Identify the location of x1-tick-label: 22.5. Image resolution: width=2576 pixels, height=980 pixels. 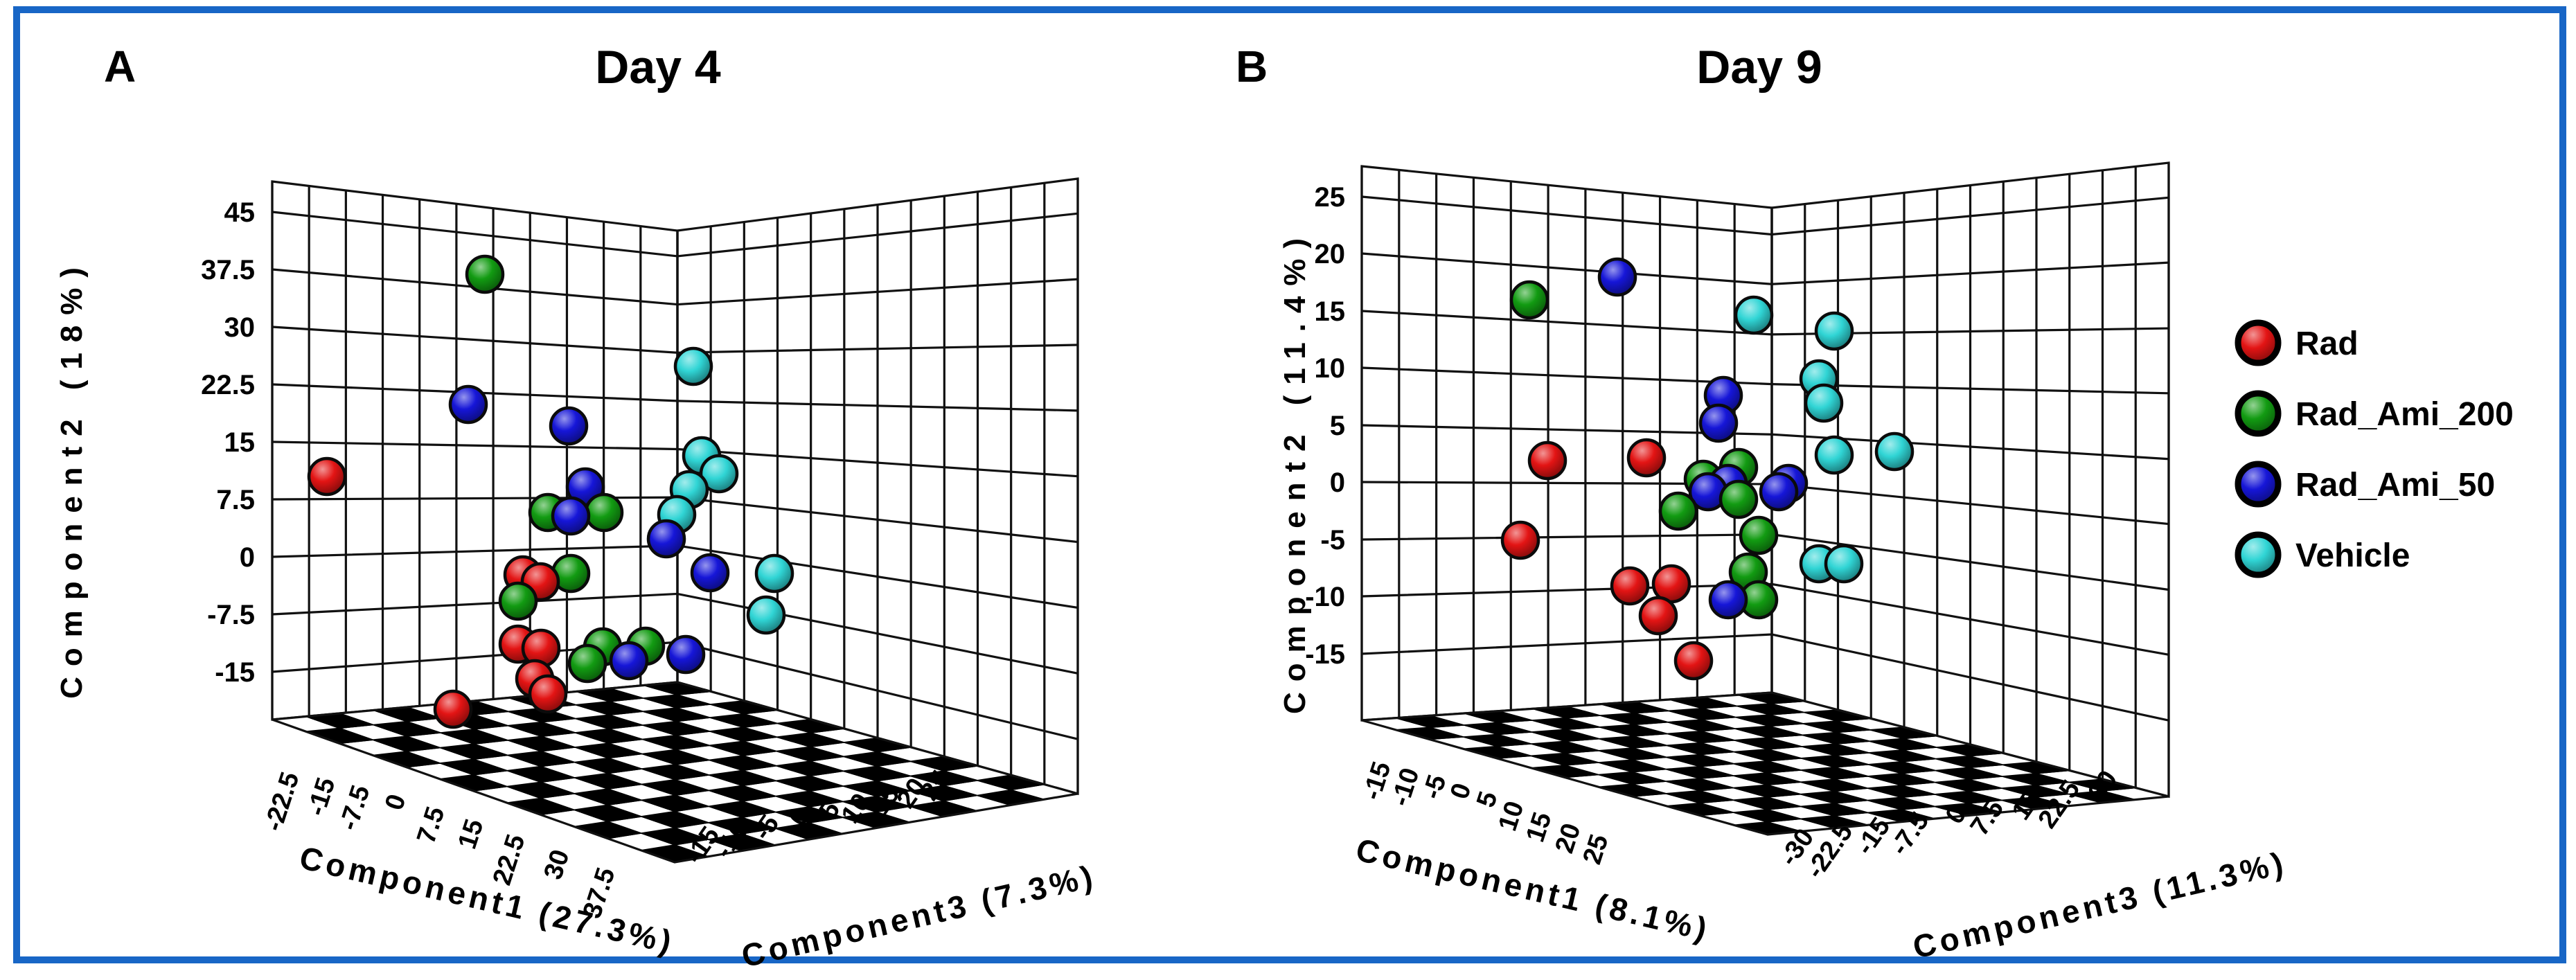
(509, 860).